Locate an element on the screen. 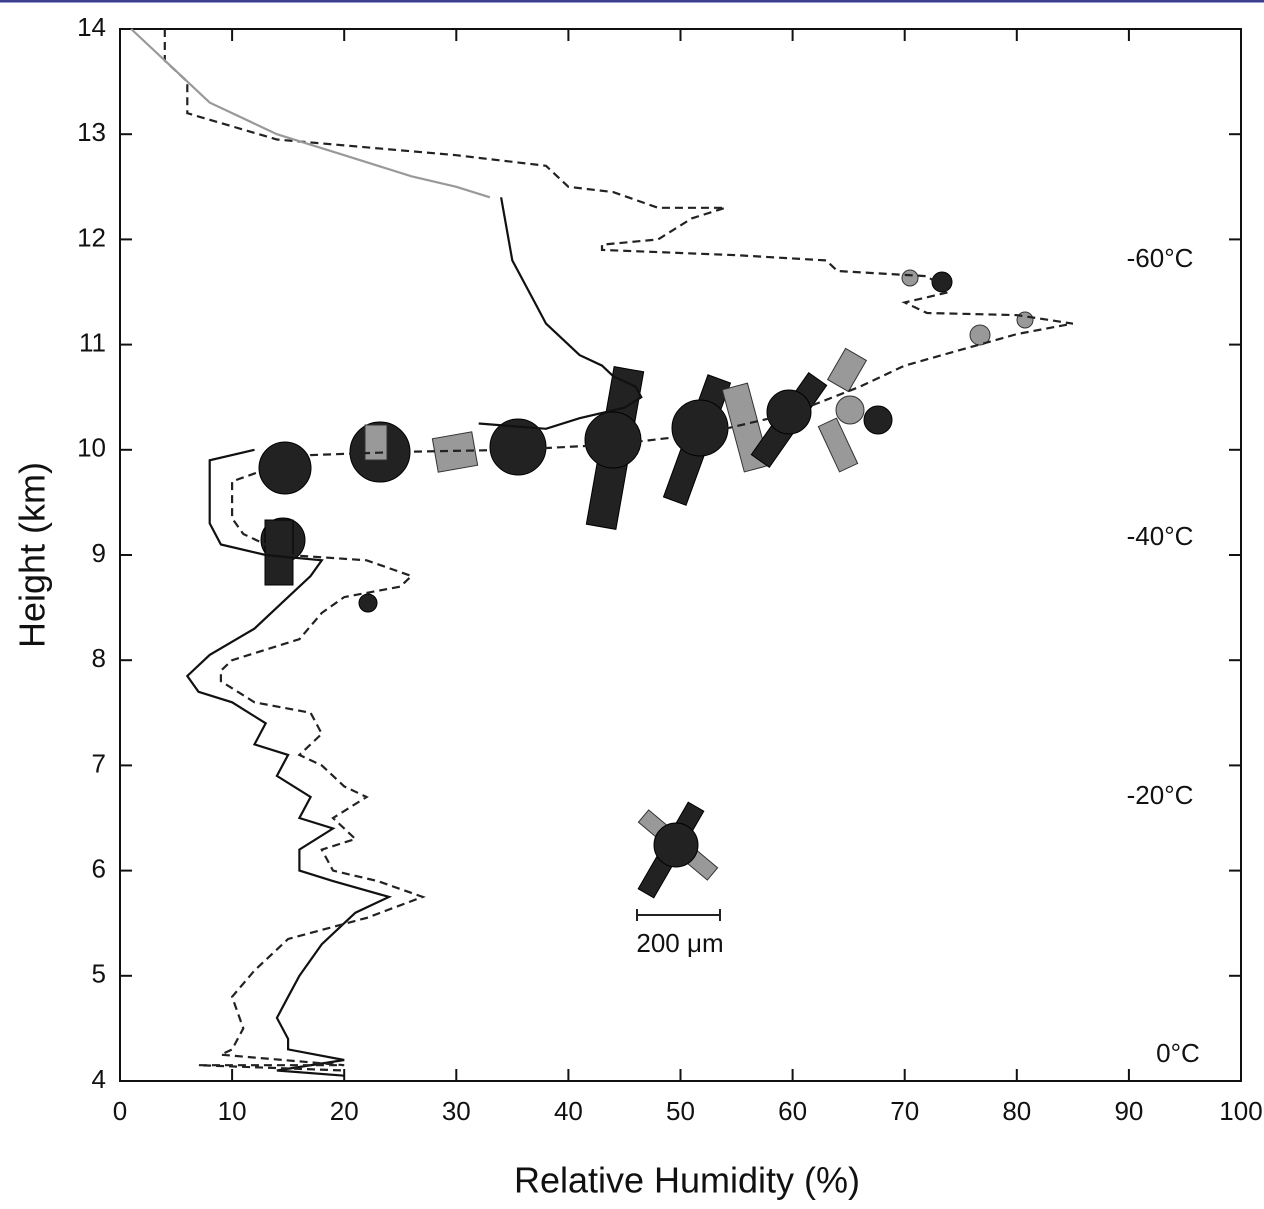 The image size is (1264, 1209). x-tick-label: 0 is located at coordinates (120, 1111).